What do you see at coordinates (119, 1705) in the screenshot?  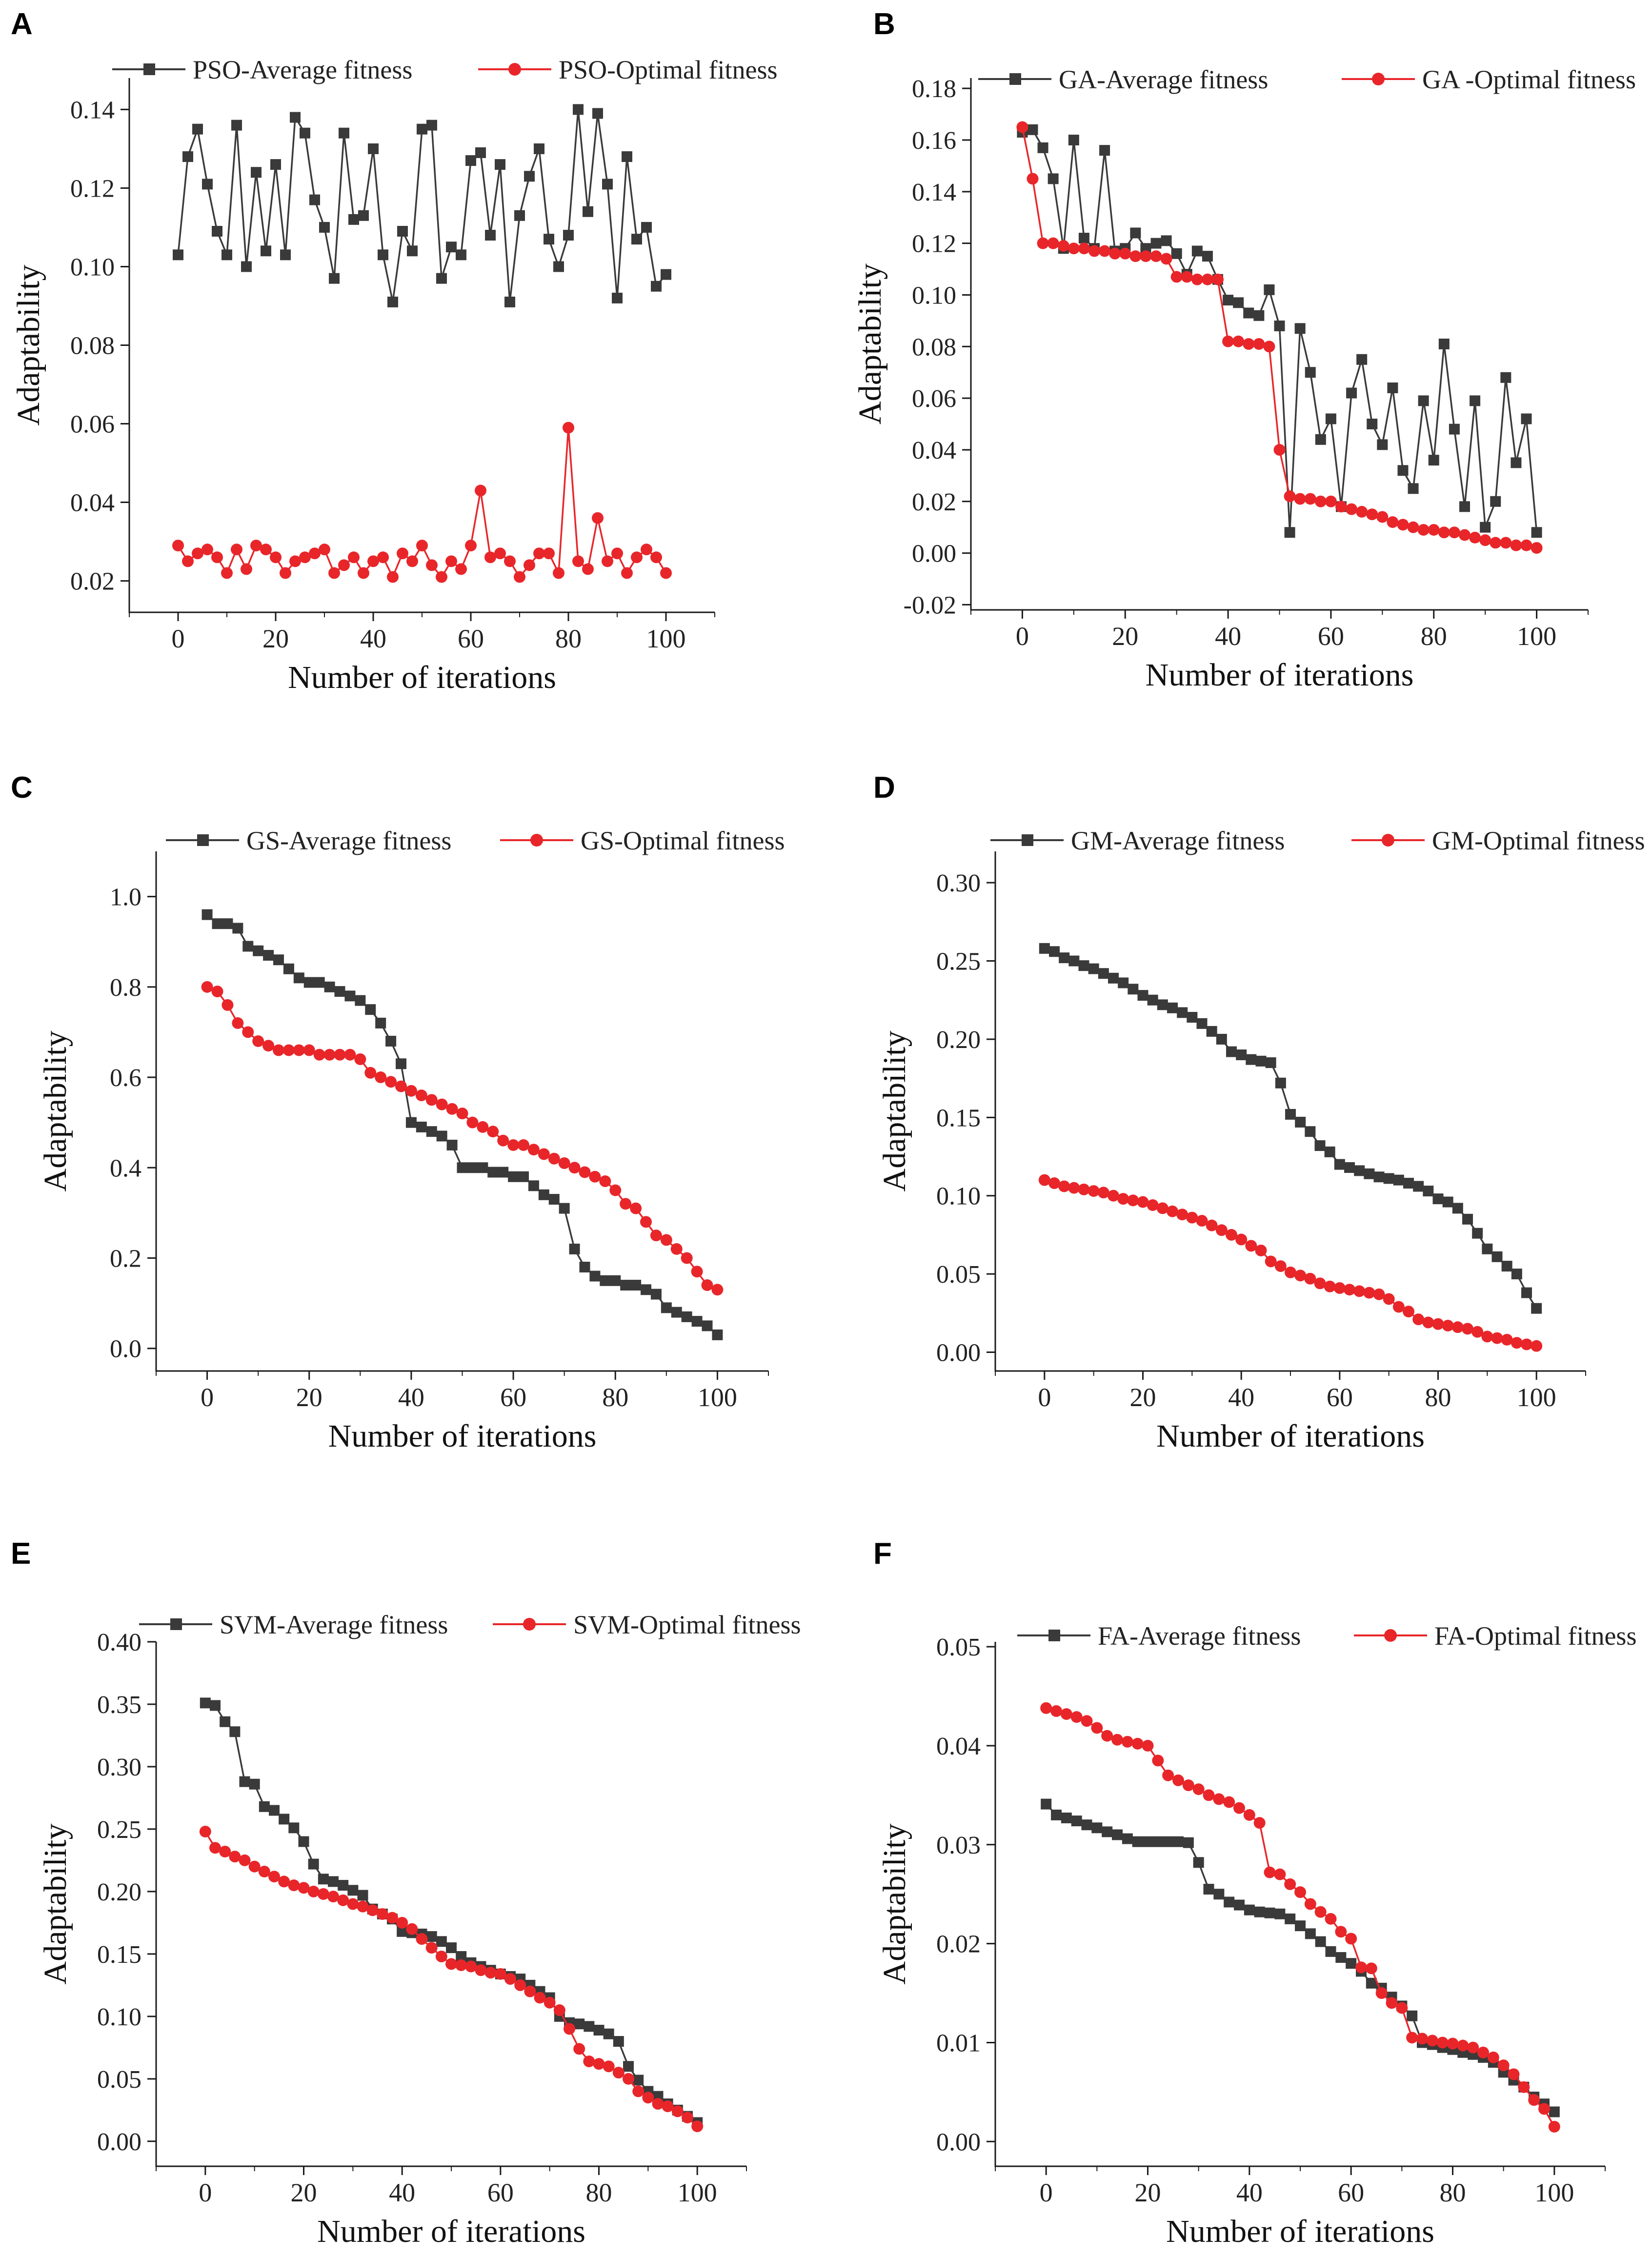 I see `y-tick-label: 0.35` at bounding box center [119, 1705].